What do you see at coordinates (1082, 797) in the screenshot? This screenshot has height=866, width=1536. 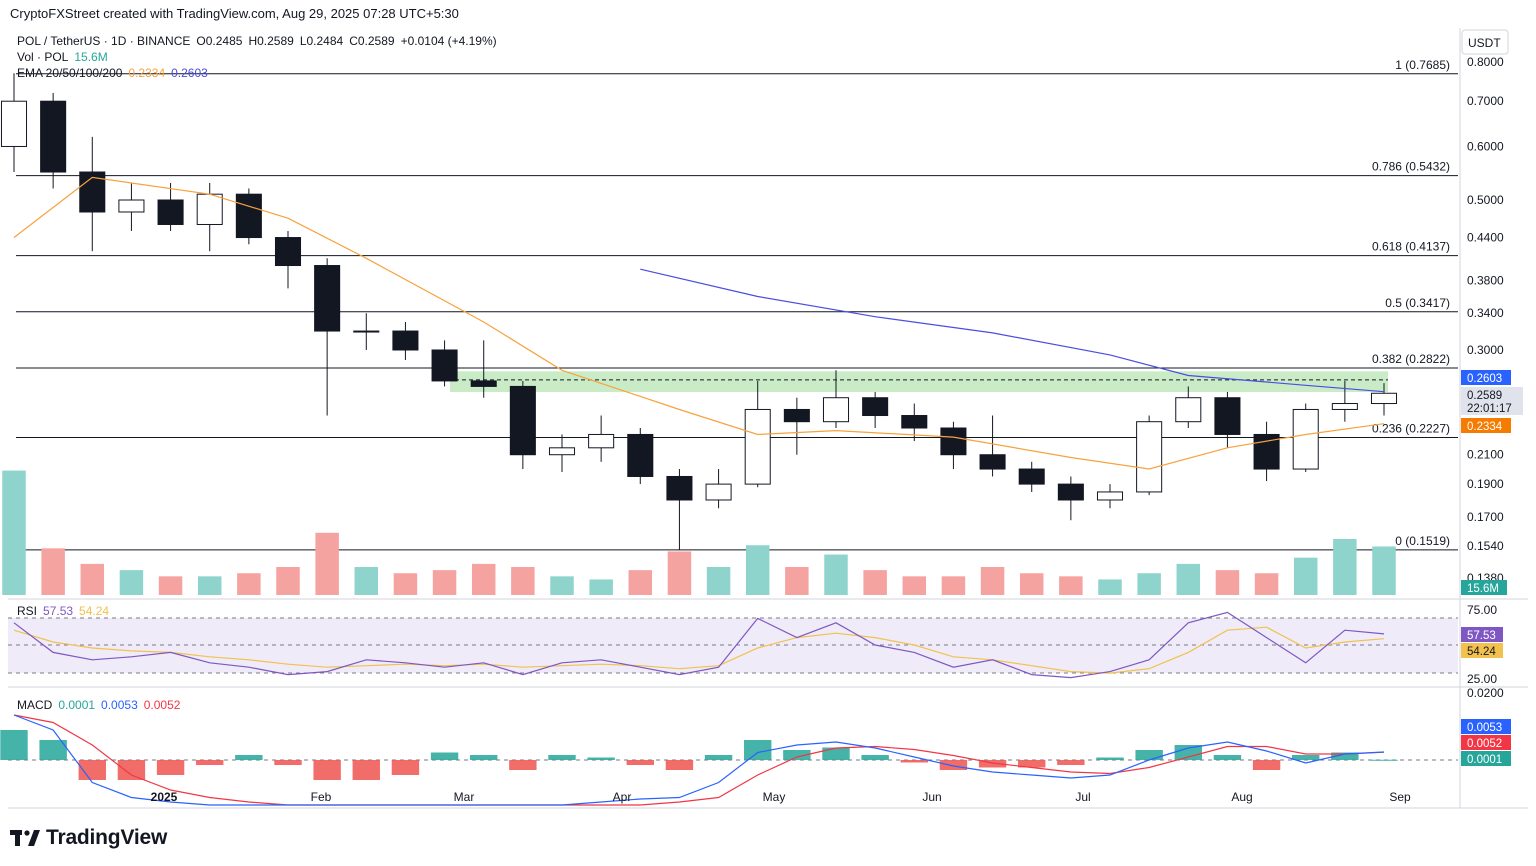 I see `time-label-6: Jul` at bounding box center [1082, 797].